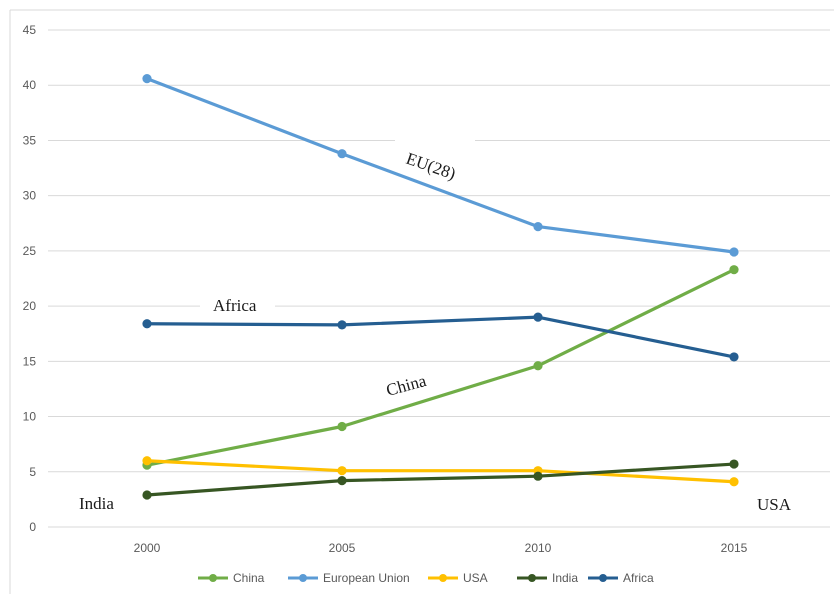  Describe the element at coordinates (342, 548) in the screenshot. I see `x-tick-label: 2005` at that location.